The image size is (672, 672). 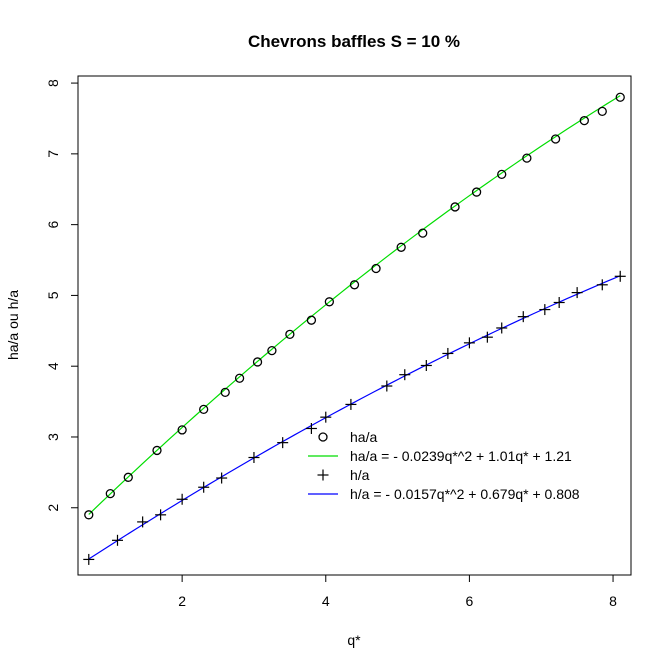 What do you see at coordinates (470, 601) in the screenshot?
I see `x-tick-label: 6` at bounding box center [470, 601].